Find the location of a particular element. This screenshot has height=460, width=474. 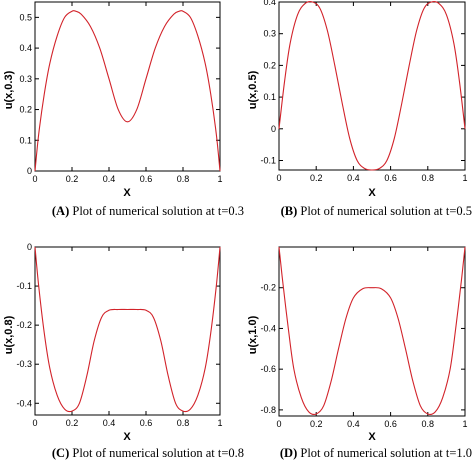

caption-d: (D) Plot of numerical solution at t=1.0 is located at coordinates (376, 453).